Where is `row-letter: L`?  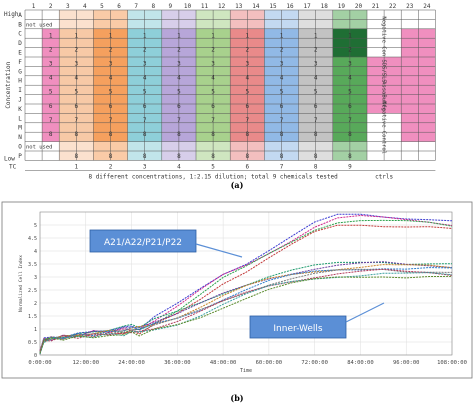 row-letter: L is located at coordinates (20, 118).